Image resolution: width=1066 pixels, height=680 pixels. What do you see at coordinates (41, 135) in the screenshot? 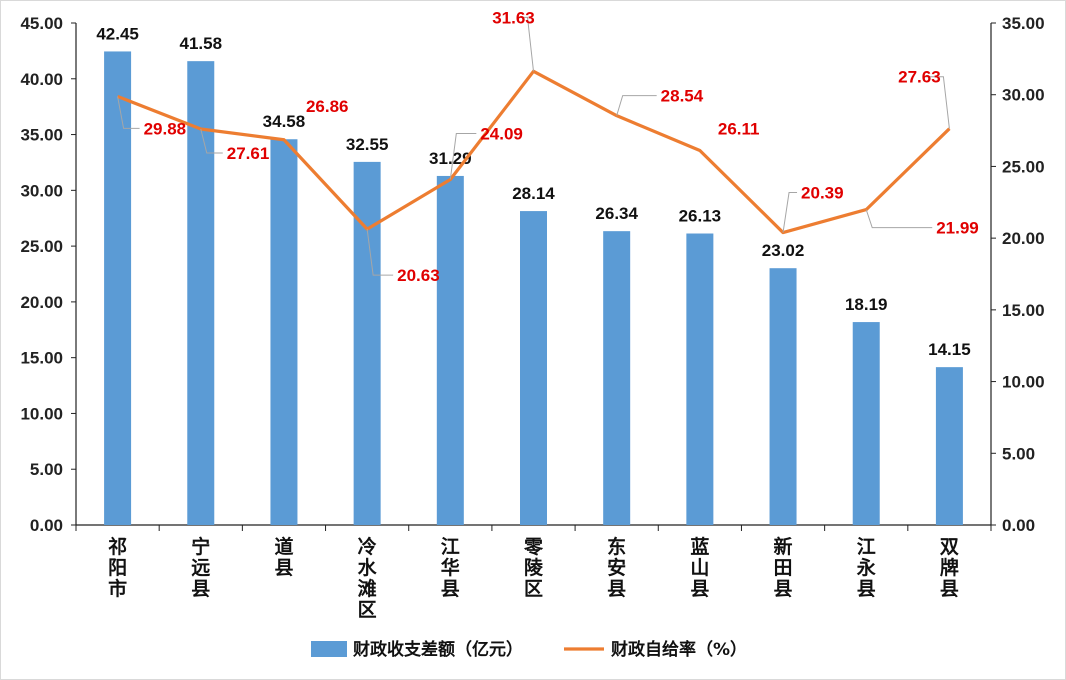
I see `left-tick-label: 35.00` at bounding box center [41, 135].